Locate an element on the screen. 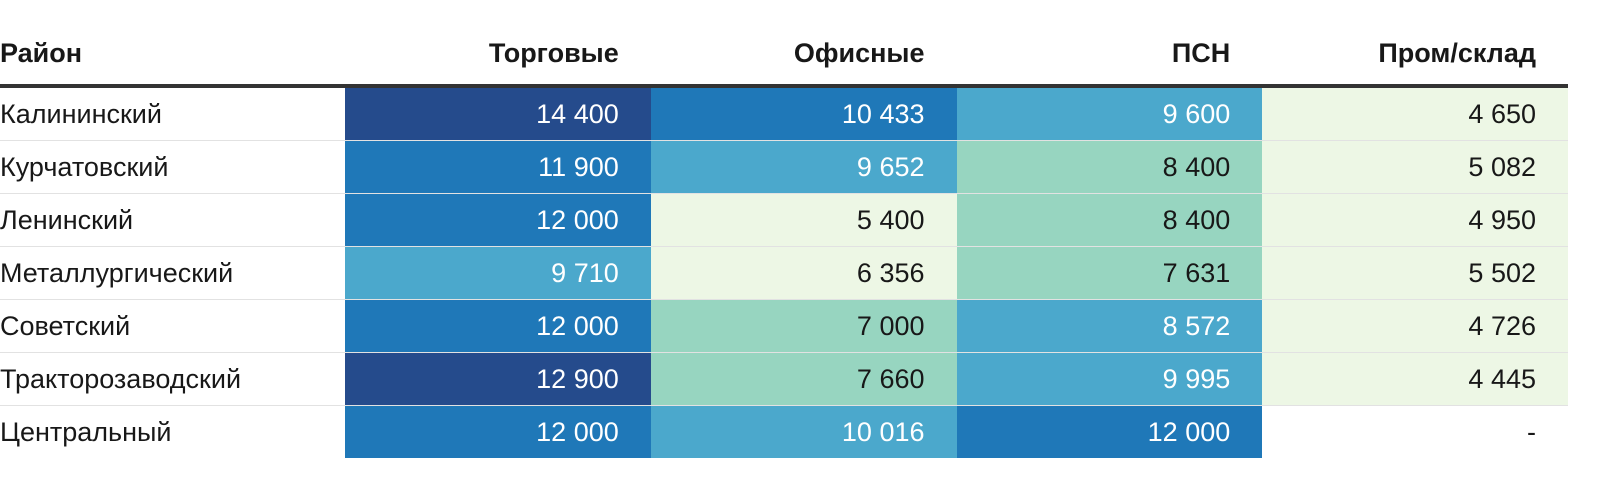 The height and width of the screenshot is (484, 1600). value-cell: 7 660 is located at coordinates (803, 379).